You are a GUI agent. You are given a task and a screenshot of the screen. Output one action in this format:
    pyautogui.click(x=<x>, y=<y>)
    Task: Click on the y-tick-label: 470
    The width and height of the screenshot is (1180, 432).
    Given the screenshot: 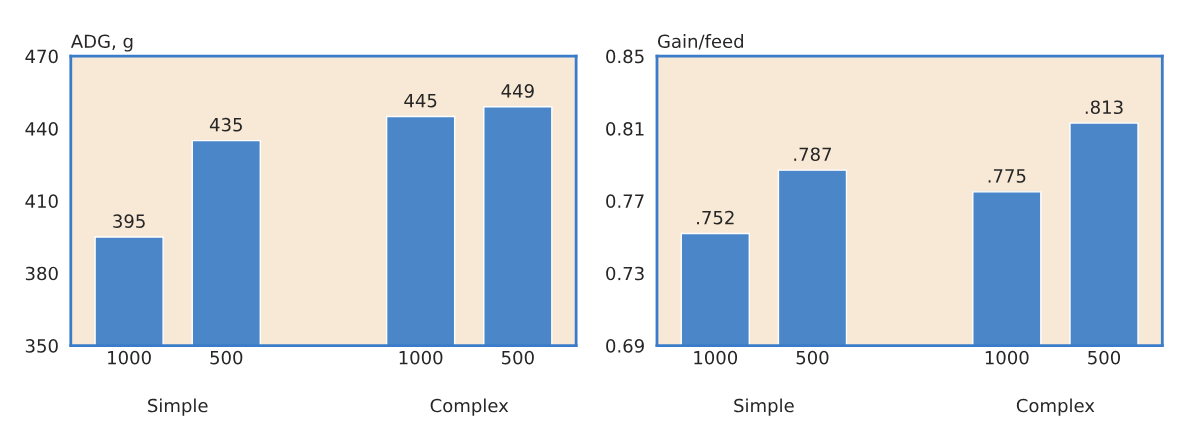 What is the action you would take?
    pyautogui.click(x=41, y=56)
    